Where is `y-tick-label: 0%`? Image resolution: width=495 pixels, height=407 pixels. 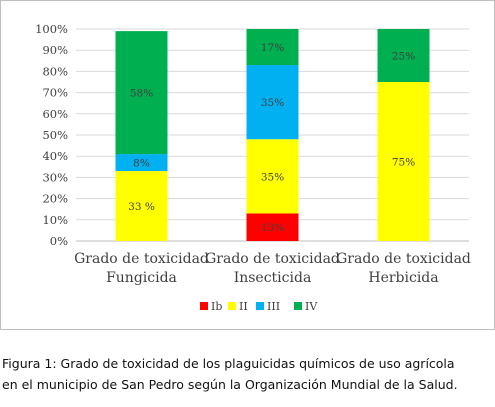 y-tick-label: 0% is located at coordinates (59, 241).